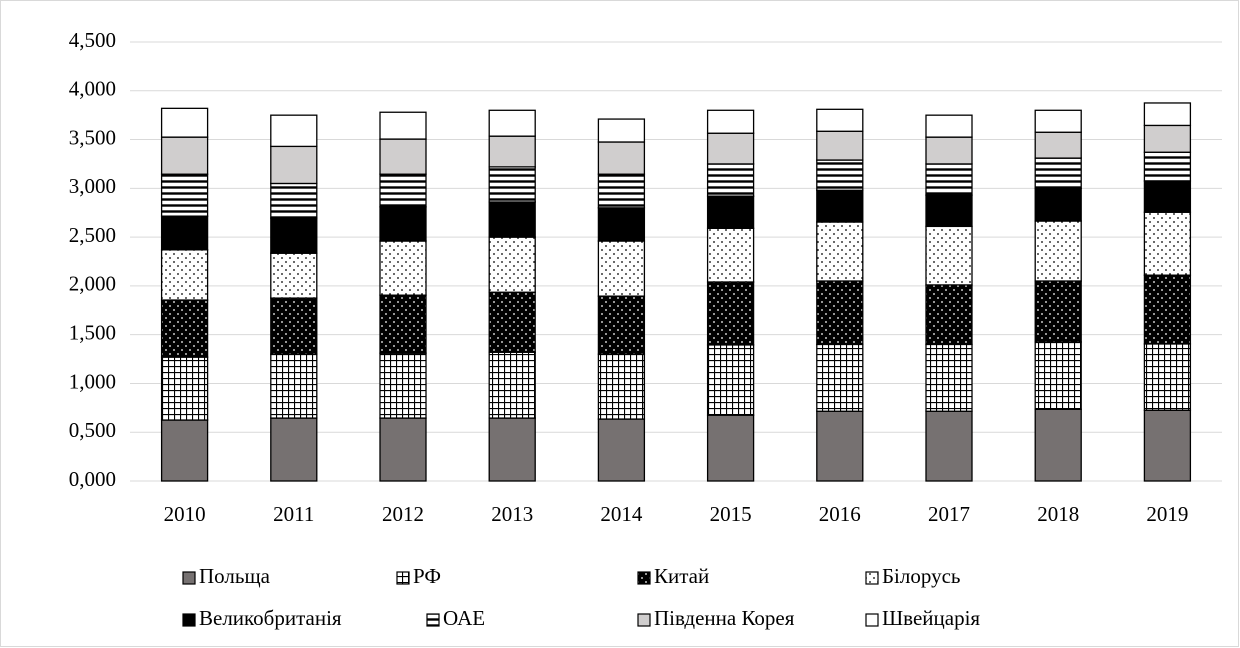  Describe the element at coordinates (681, 576) in the screenshot. I see `legend-label: Китай` at that location.